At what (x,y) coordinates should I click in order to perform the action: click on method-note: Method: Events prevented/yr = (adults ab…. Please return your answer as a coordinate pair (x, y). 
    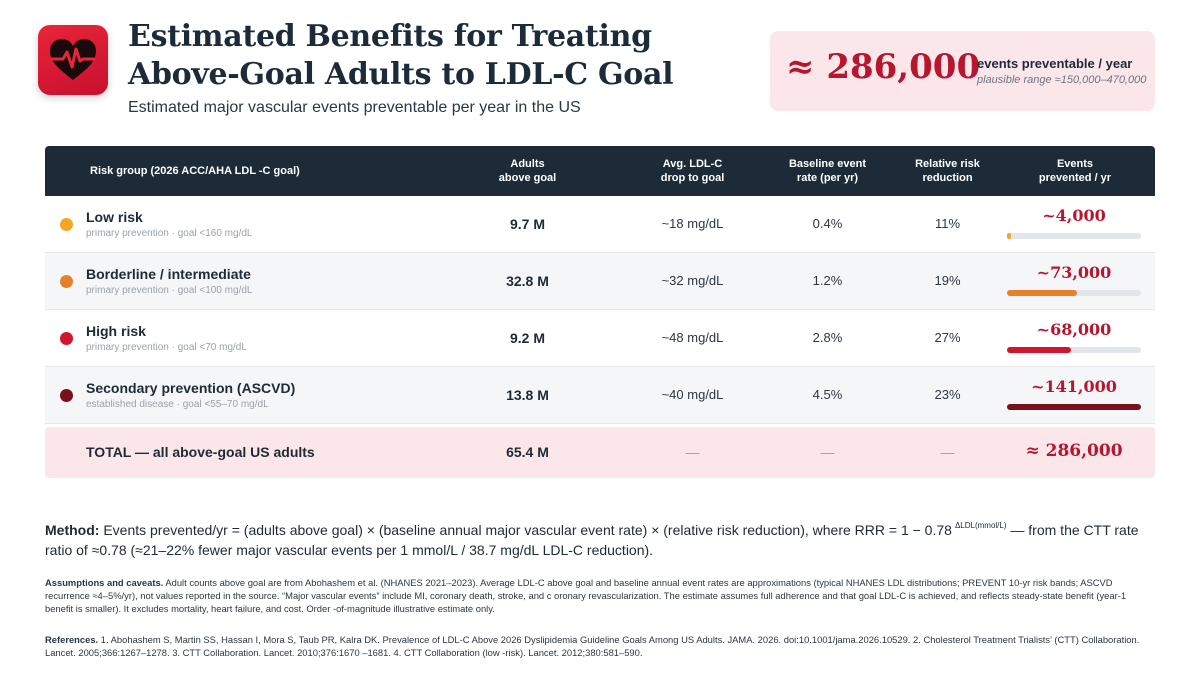
    Looking at the image, I should click on (600, 540).